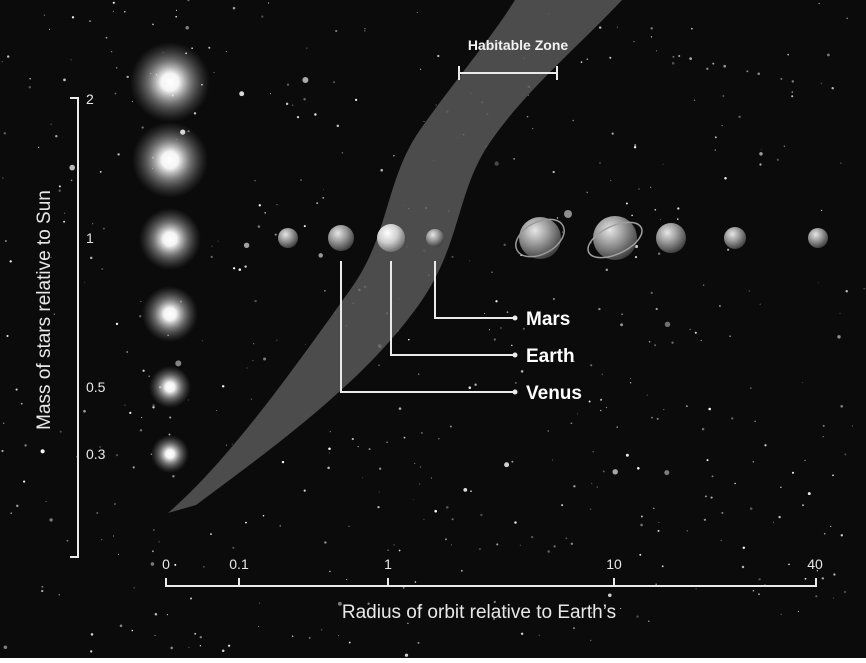  Describe the element at coordinates (554, 393) in the screenshot. I see `label-venus: Venus` at that location.